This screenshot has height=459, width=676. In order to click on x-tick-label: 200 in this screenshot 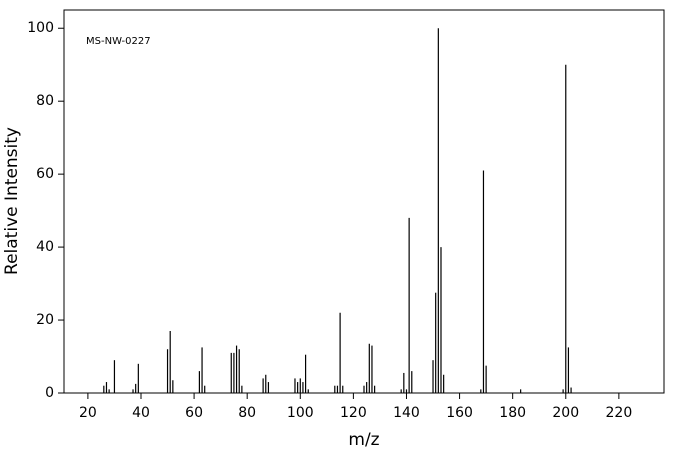, I will do `click(565, 413)`.